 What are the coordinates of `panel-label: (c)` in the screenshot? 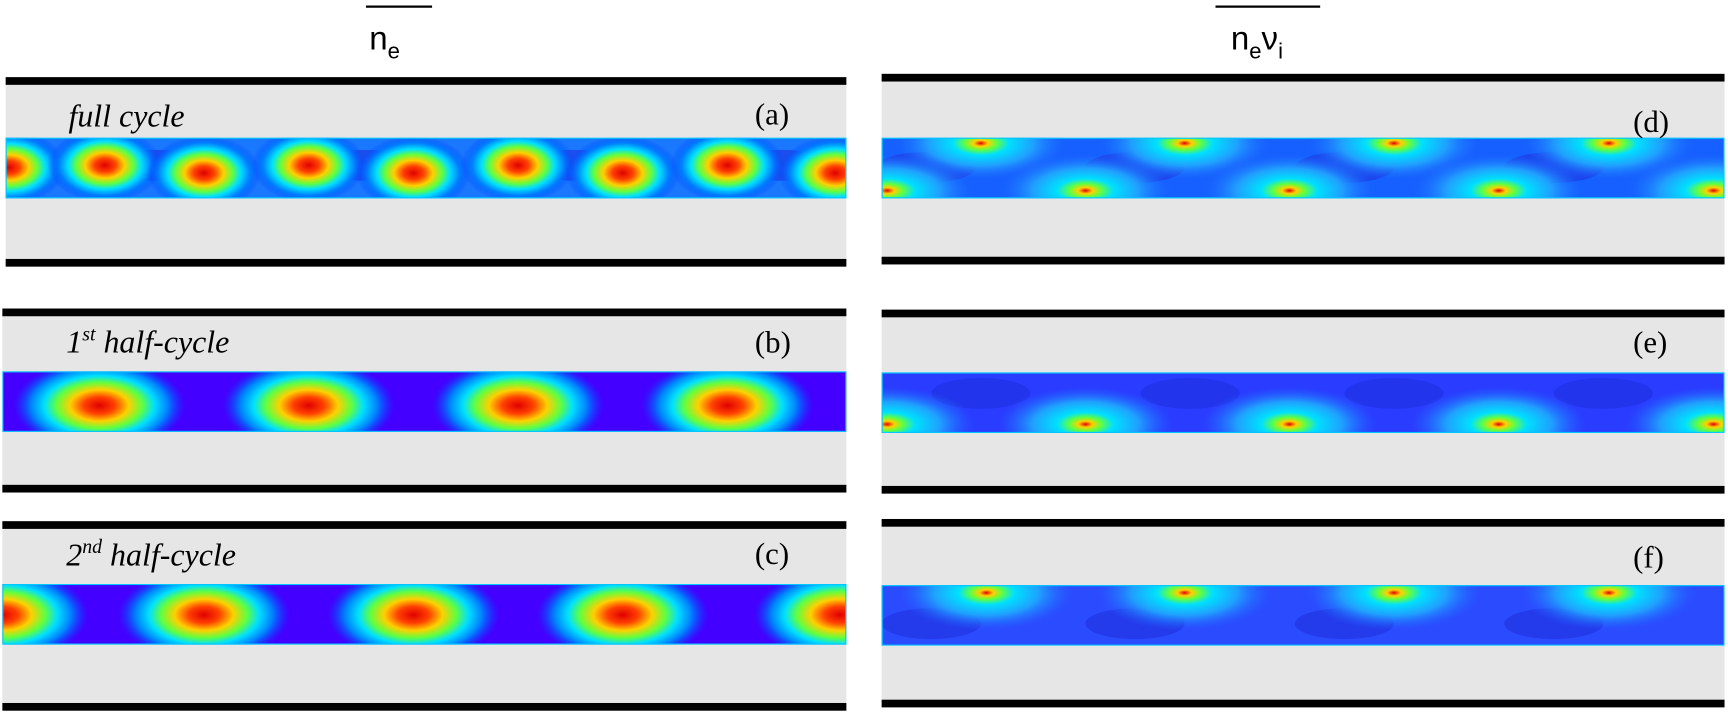 It's located at (772, 554).